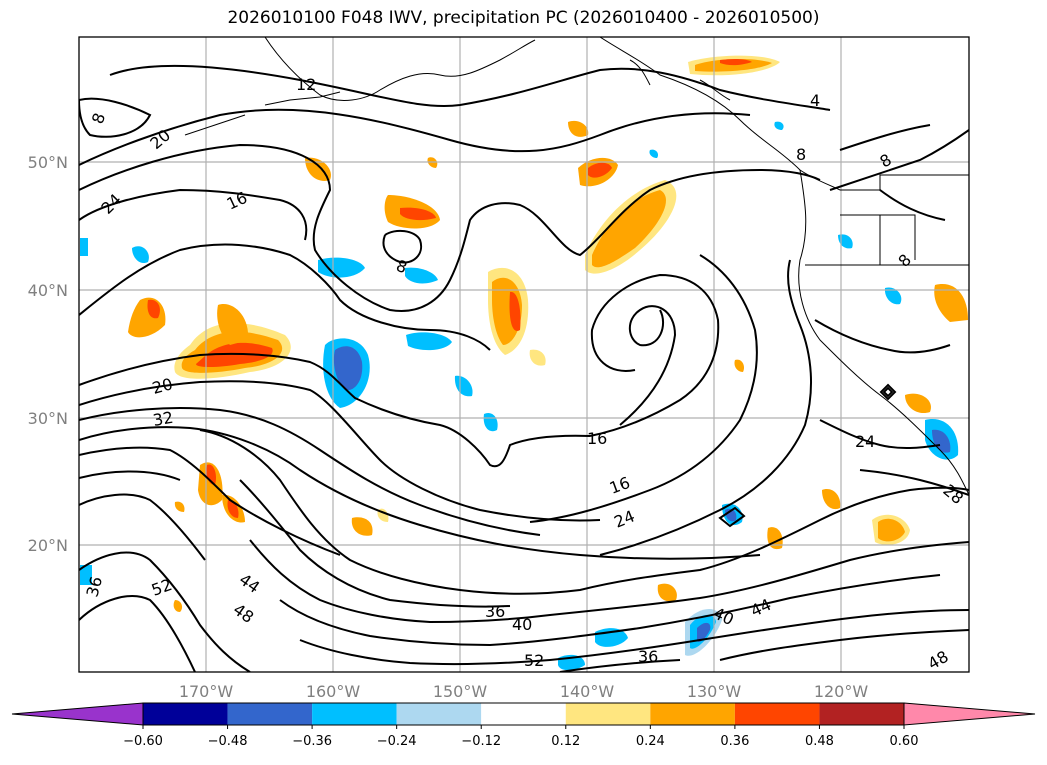  I want to click on lat-label: 20°N, so click(48, 545).